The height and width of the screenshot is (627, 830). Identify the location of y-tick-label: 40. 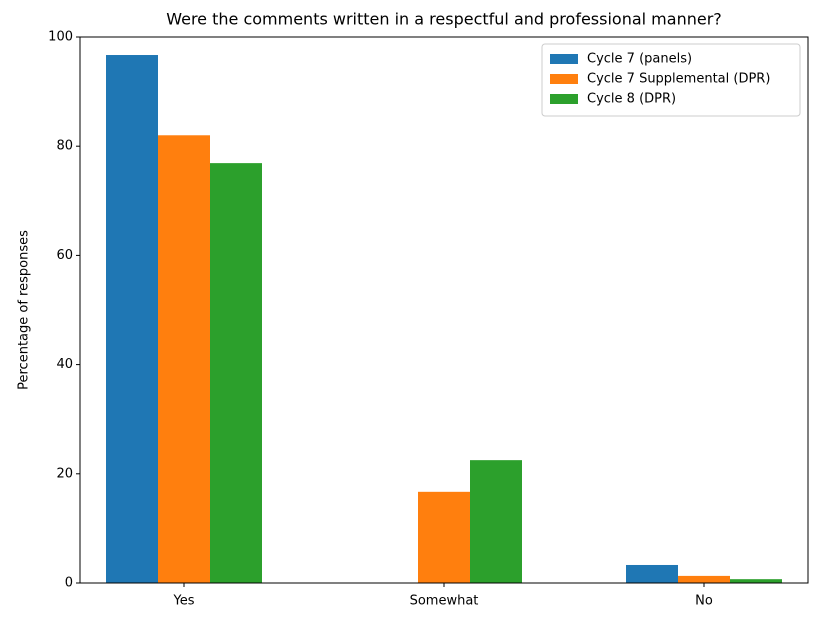
(64, 364).